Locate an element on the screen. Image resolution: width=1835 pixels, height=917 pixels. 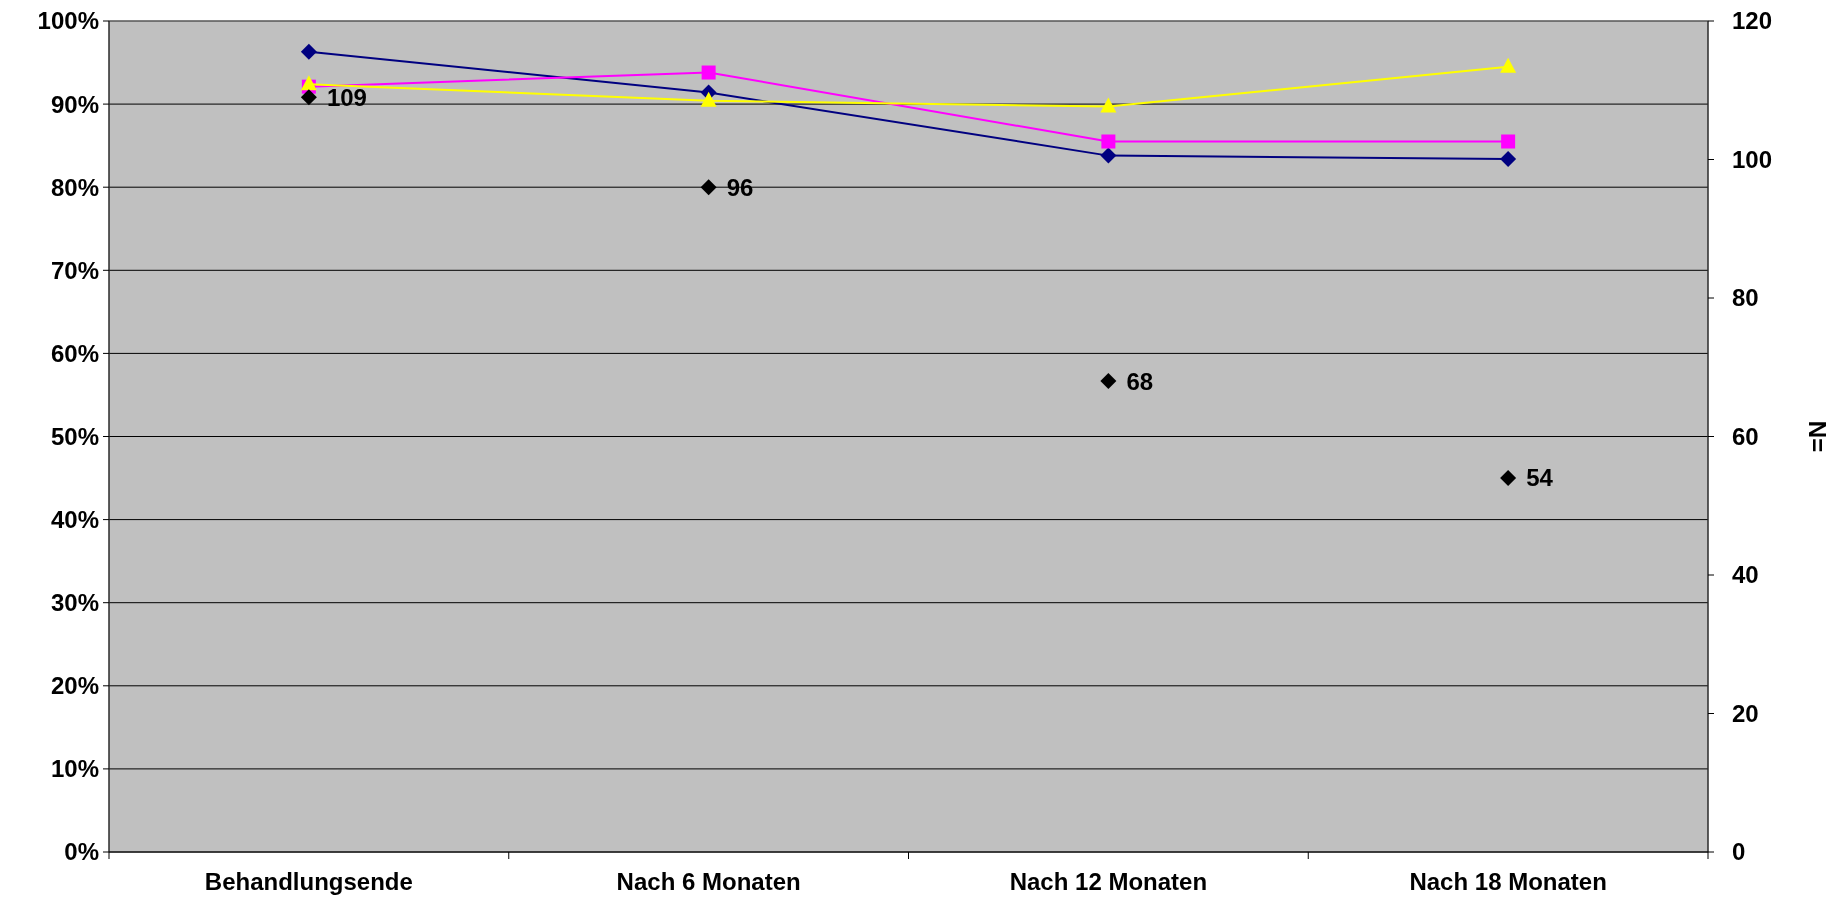
y-tick-label: 100% is located at coordinates (68, 21).